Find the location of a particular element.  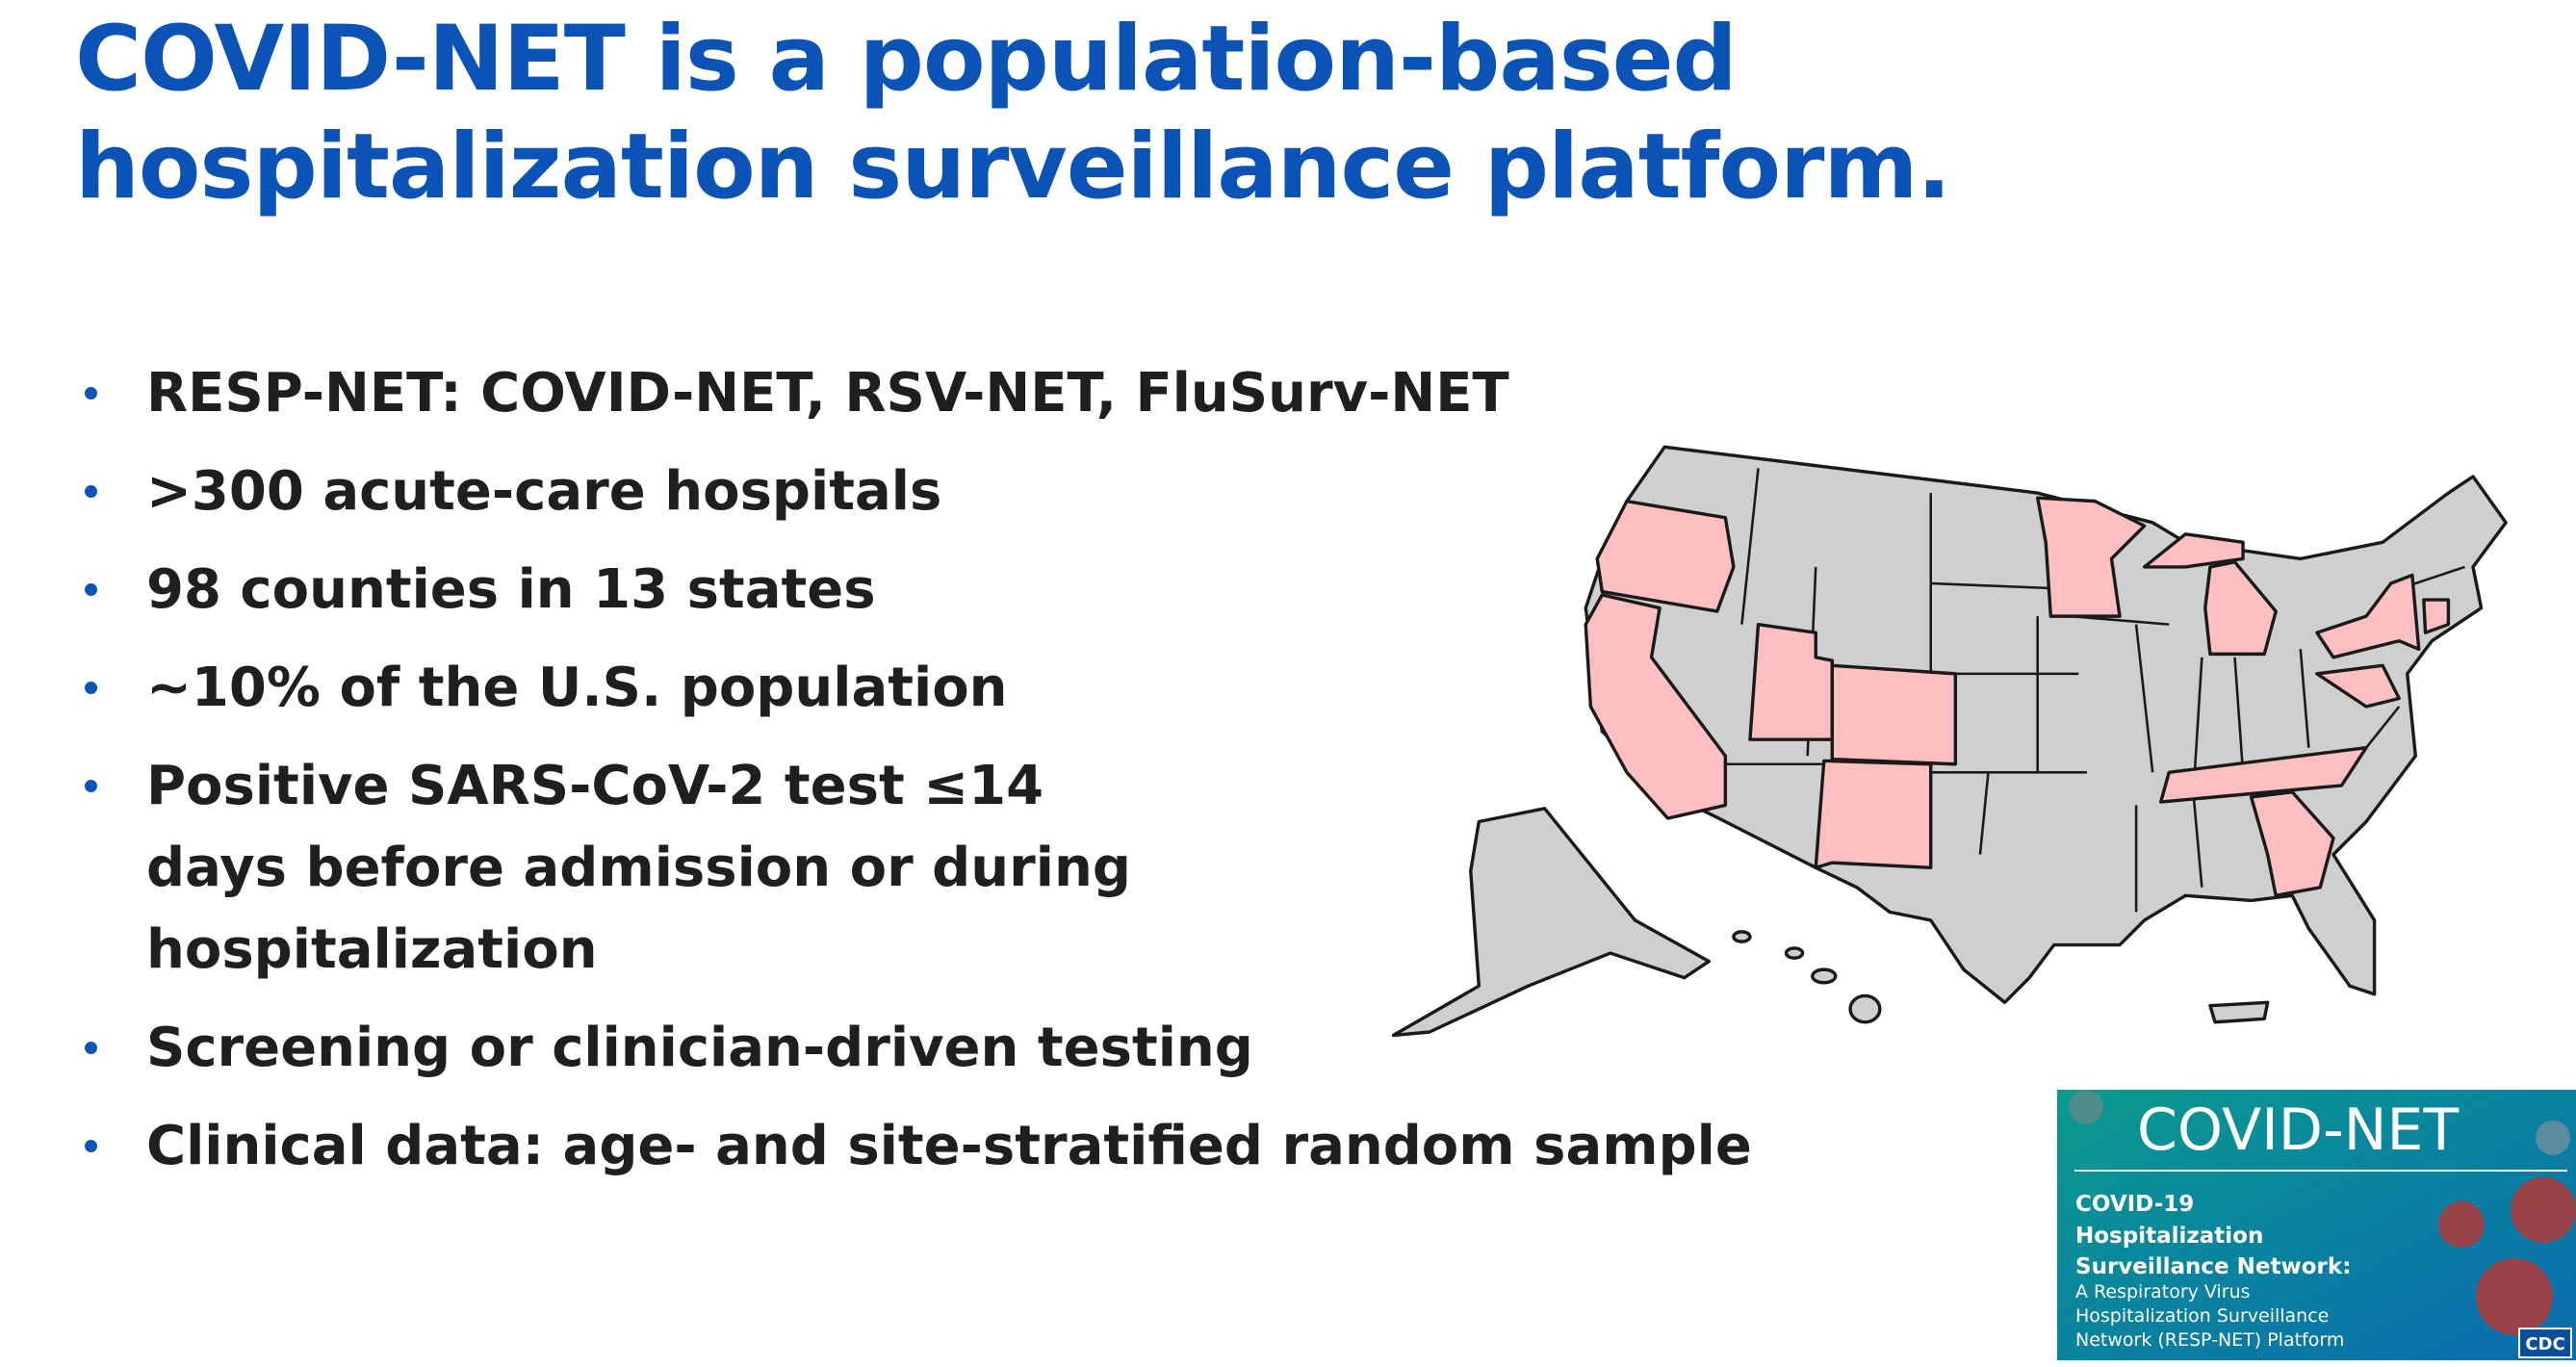

bullet: ~10% of the U.S. population is located at coordinates (915, 688).